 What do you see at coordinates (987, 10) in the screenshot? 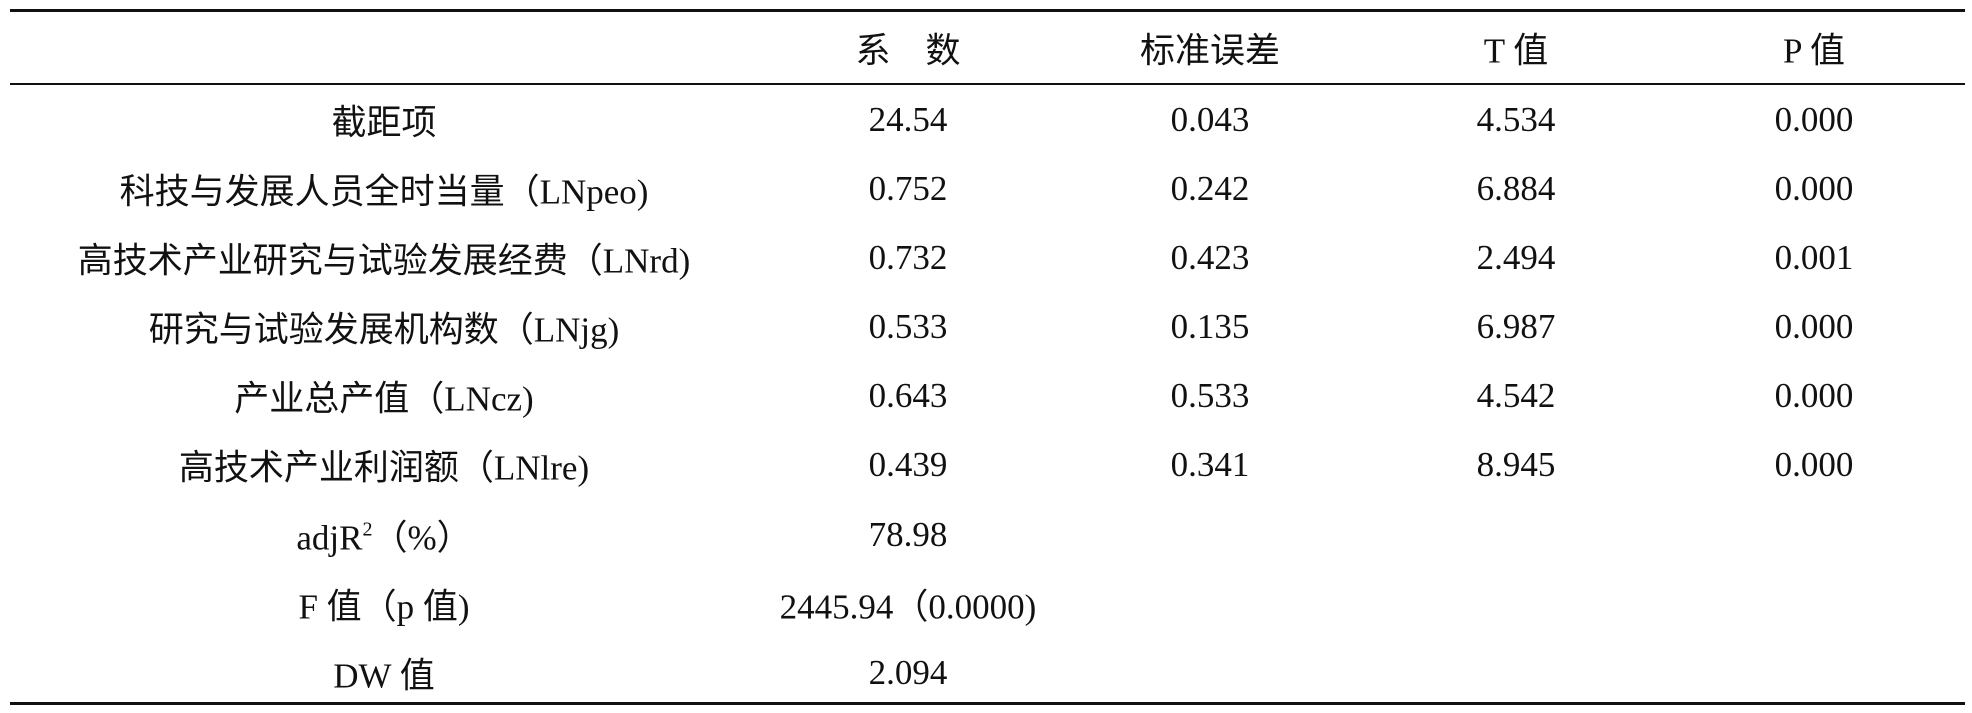
I see `top-rule` at bounding box center [987, 10].